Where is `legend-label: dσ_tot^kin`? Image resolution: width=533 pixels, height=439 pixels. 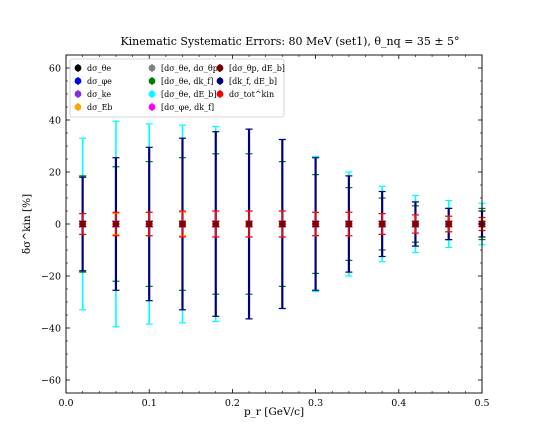
legend-label: dσ_tot^kin is located at coordinates (251, 94).